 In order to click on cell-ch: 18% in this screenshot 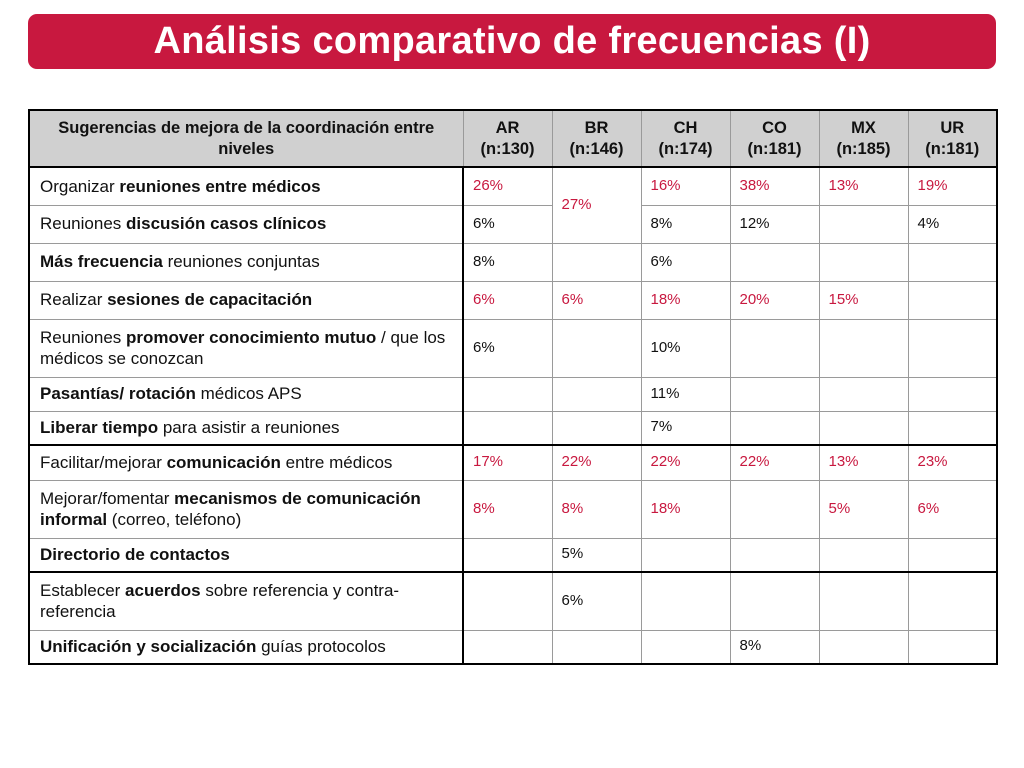, I will do `click(685, 300)`.